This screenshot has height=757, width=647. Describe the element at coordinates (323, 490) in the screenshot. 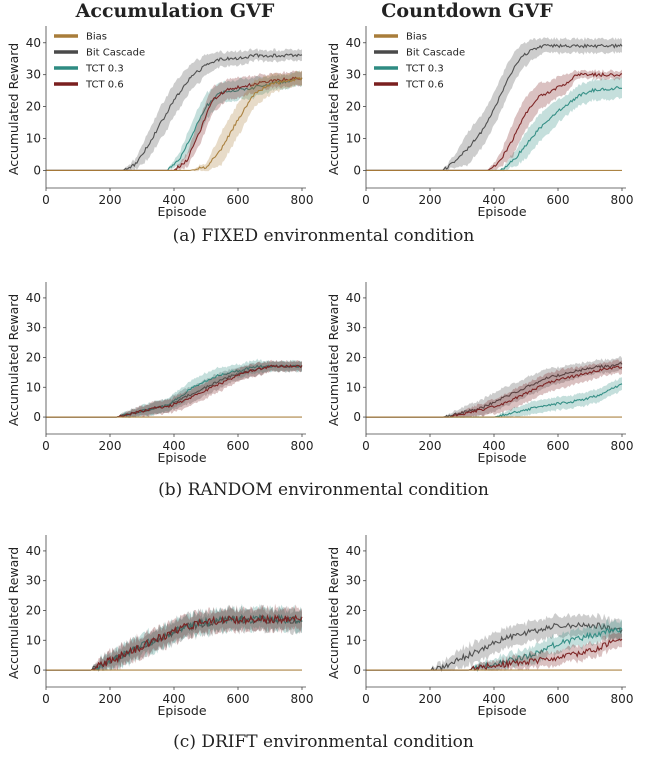

I see `caption-random: (b) RANDOM environmental condition` at that location.